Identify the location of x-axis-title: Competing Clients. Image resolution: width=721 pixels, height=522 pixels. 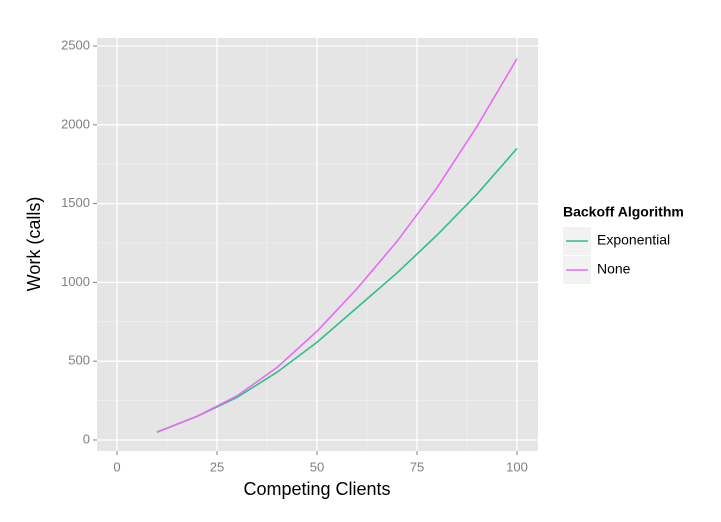
(316, 489).